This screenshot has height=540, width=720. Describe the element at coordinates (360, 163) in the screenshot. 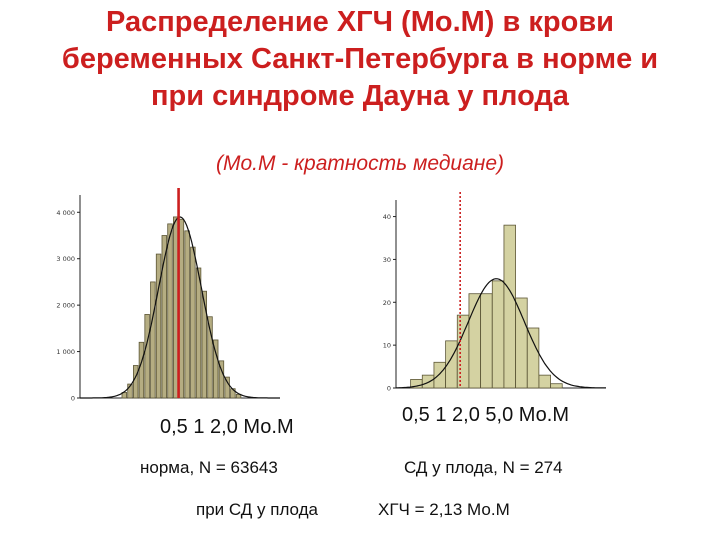

I see `slide-subtitle: (Мо.М - кратность медиане)` at that location.